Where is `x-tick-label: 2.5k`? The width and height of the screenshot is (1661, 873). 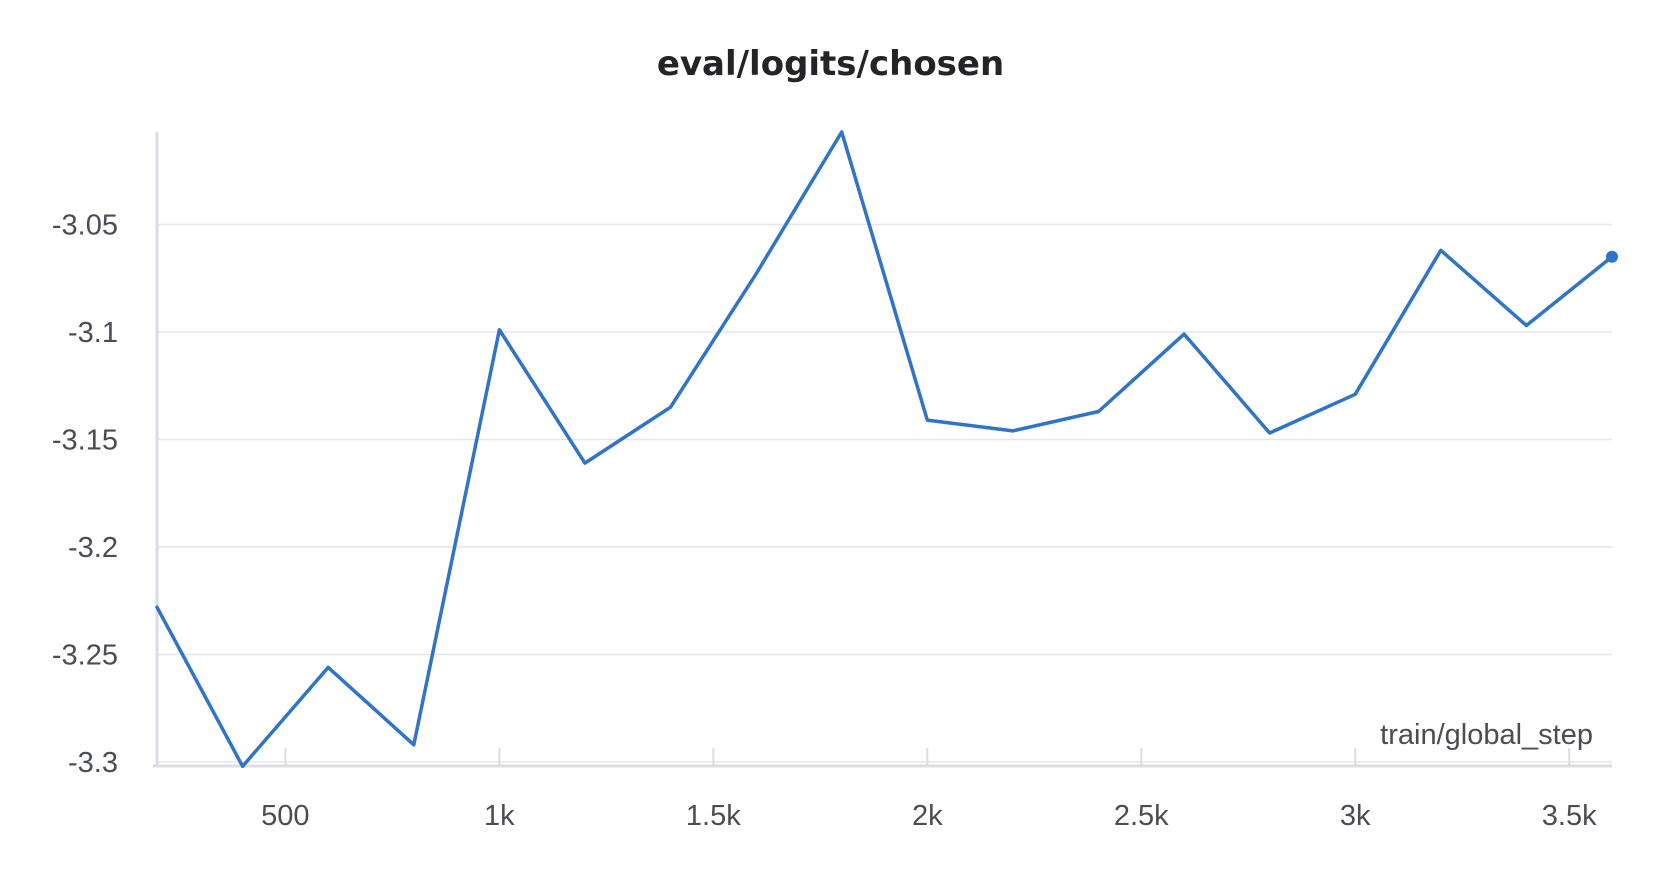
x-tick-label: 2.5k is located at coordinates (1141, 816).